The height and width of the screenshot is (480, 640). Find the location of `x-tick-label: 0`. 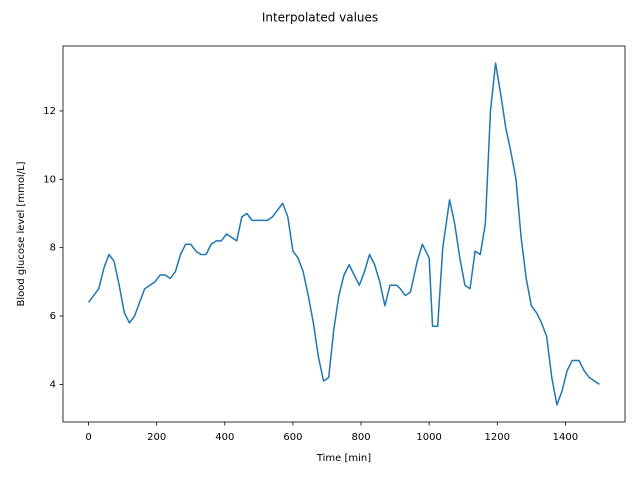

x-tick-label: 0 is located at coordinates (88, 437).